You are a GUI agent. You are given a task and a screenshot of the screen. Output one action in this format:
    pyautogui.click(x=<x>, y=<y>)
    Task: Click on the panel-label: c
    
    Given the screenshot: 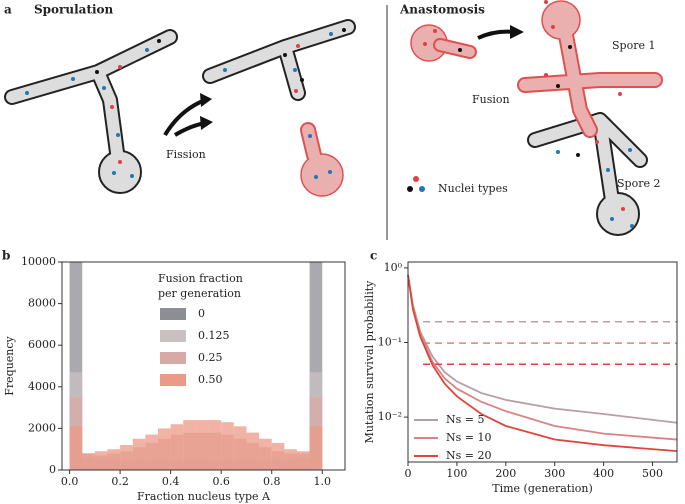 What is the action you would take?
    pyautogui.click(x=373, y=256)
    